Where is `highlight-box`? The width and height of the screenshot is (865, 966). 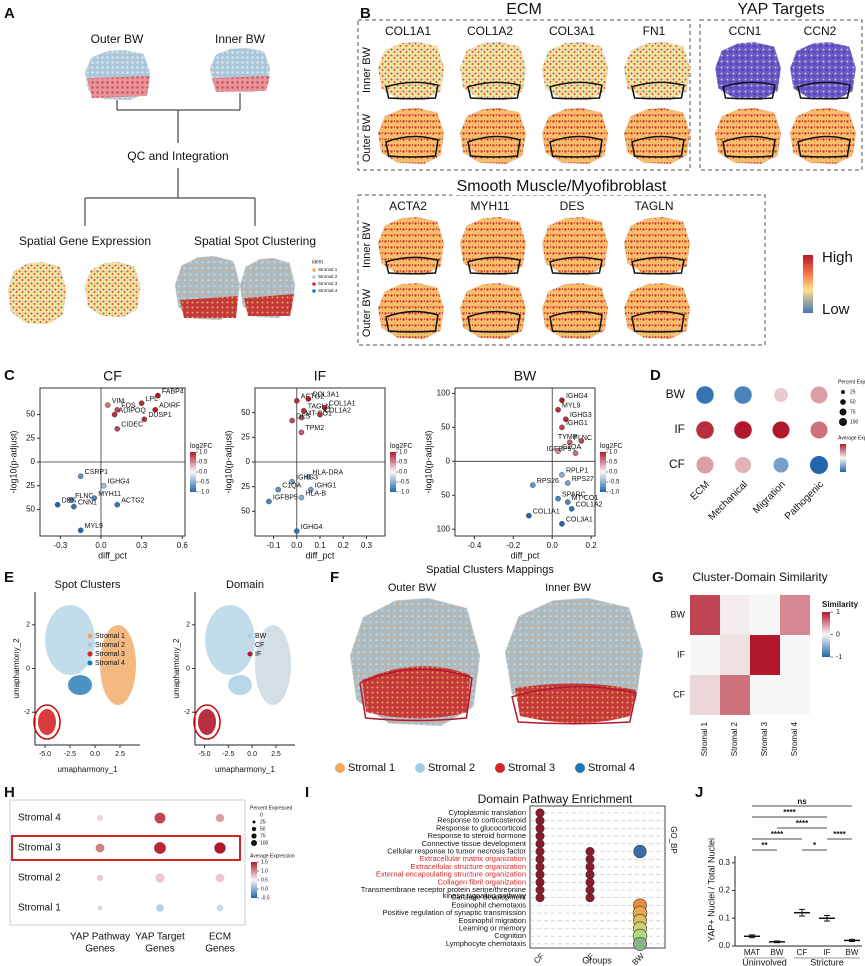
highlight-box is located at coordinates (126, 848).